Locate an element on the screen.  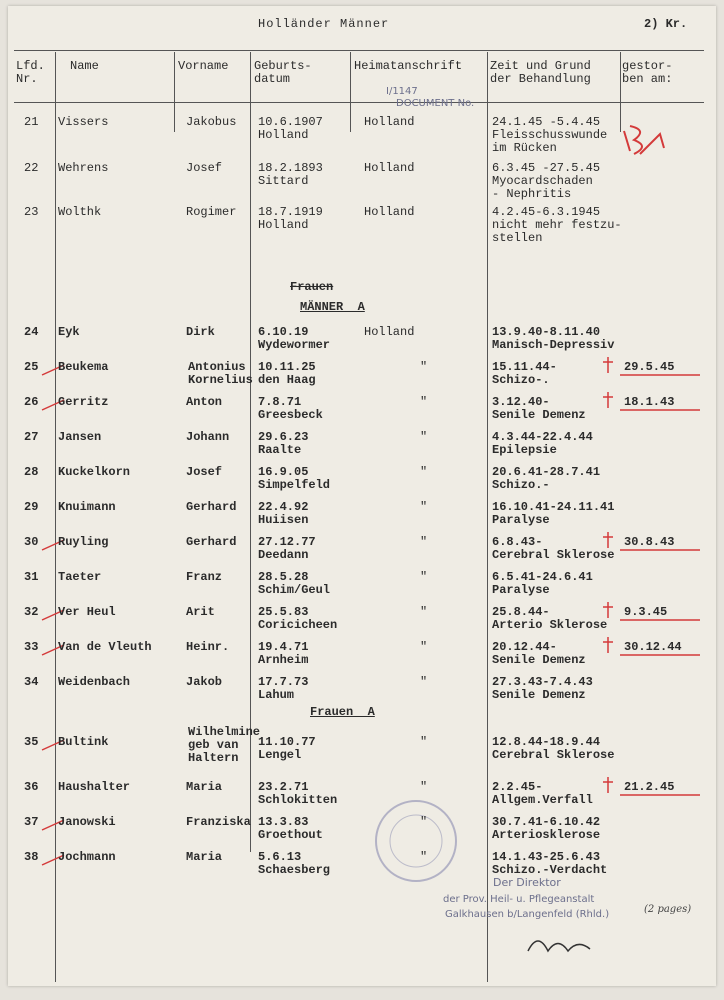
cell-behandlung: 6.8.43- Cerebral Sklerose is located at coordinates (553, 548).